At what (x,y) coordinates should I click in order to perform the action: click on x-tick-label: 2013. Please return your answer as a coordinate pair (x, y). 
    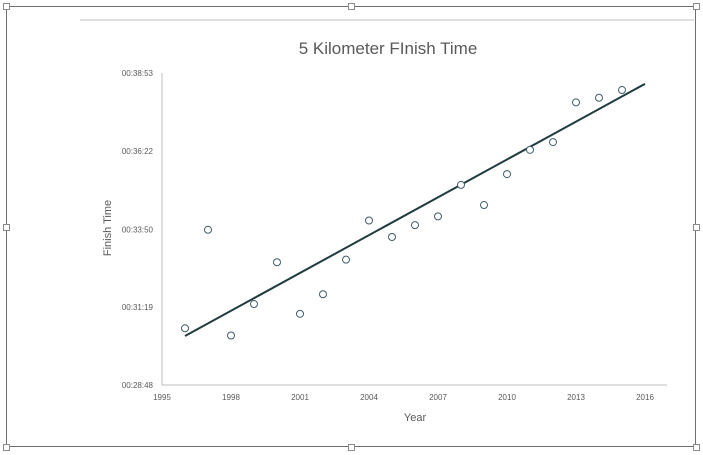
    Looking at the image, I should click on (576, 397).